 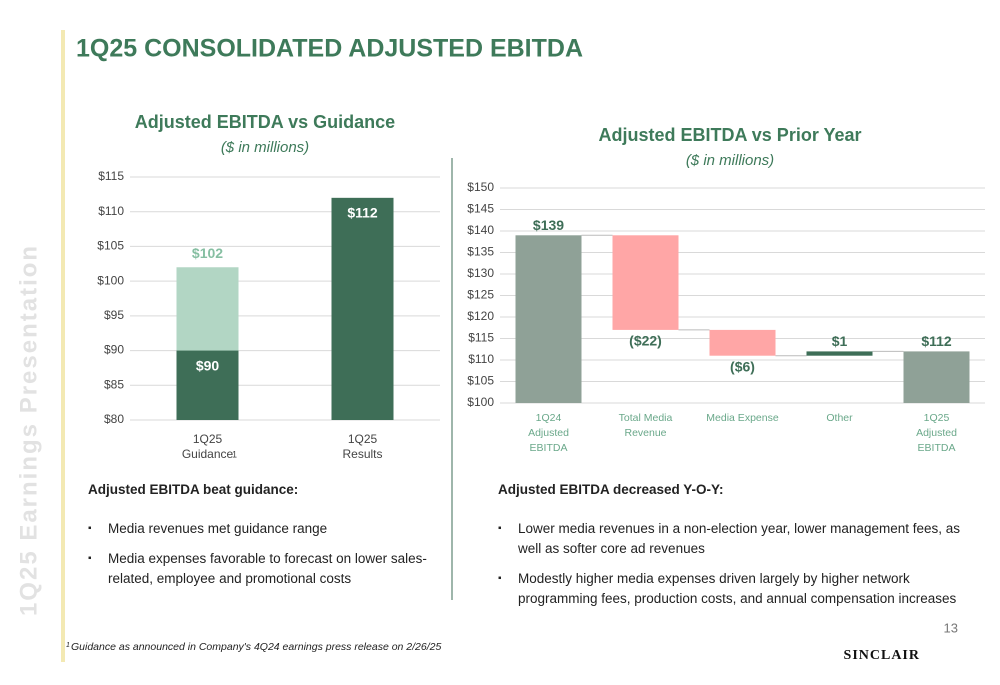 I want to click on slide-title: 1Q25 CONSOLIDATED ADJUSTED EBITDA, so click(x=329, y=49).